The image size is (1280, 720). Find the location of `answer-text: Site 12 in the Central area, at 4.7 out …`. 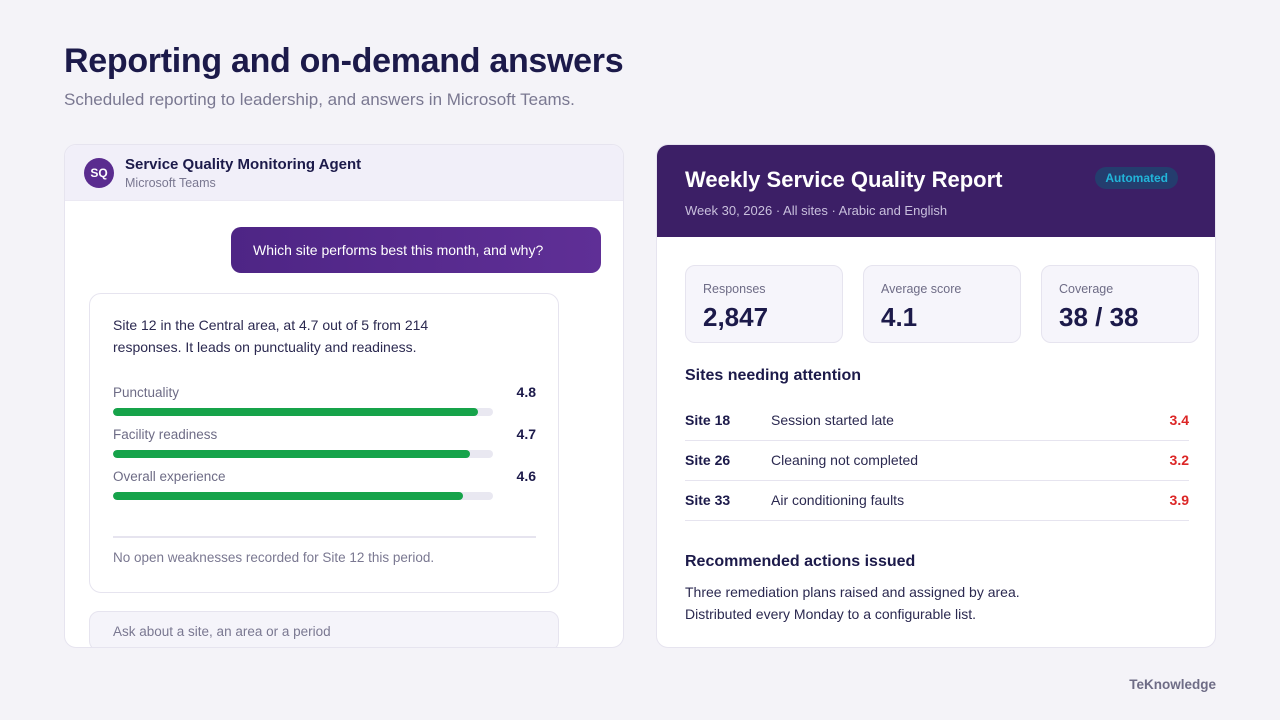

answer-text: Site 12 in the Central area, at 4.7 out … is located at coordinates (271, 336).